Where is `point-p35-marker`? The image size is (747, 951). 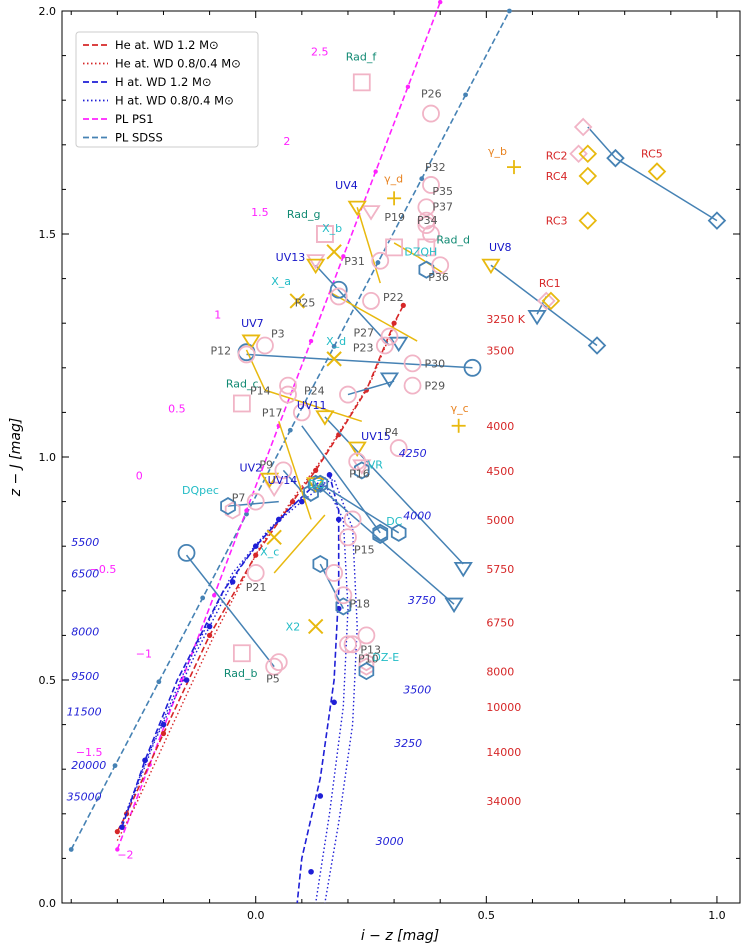 point-p35-marker is located at coordinates (426, 207).